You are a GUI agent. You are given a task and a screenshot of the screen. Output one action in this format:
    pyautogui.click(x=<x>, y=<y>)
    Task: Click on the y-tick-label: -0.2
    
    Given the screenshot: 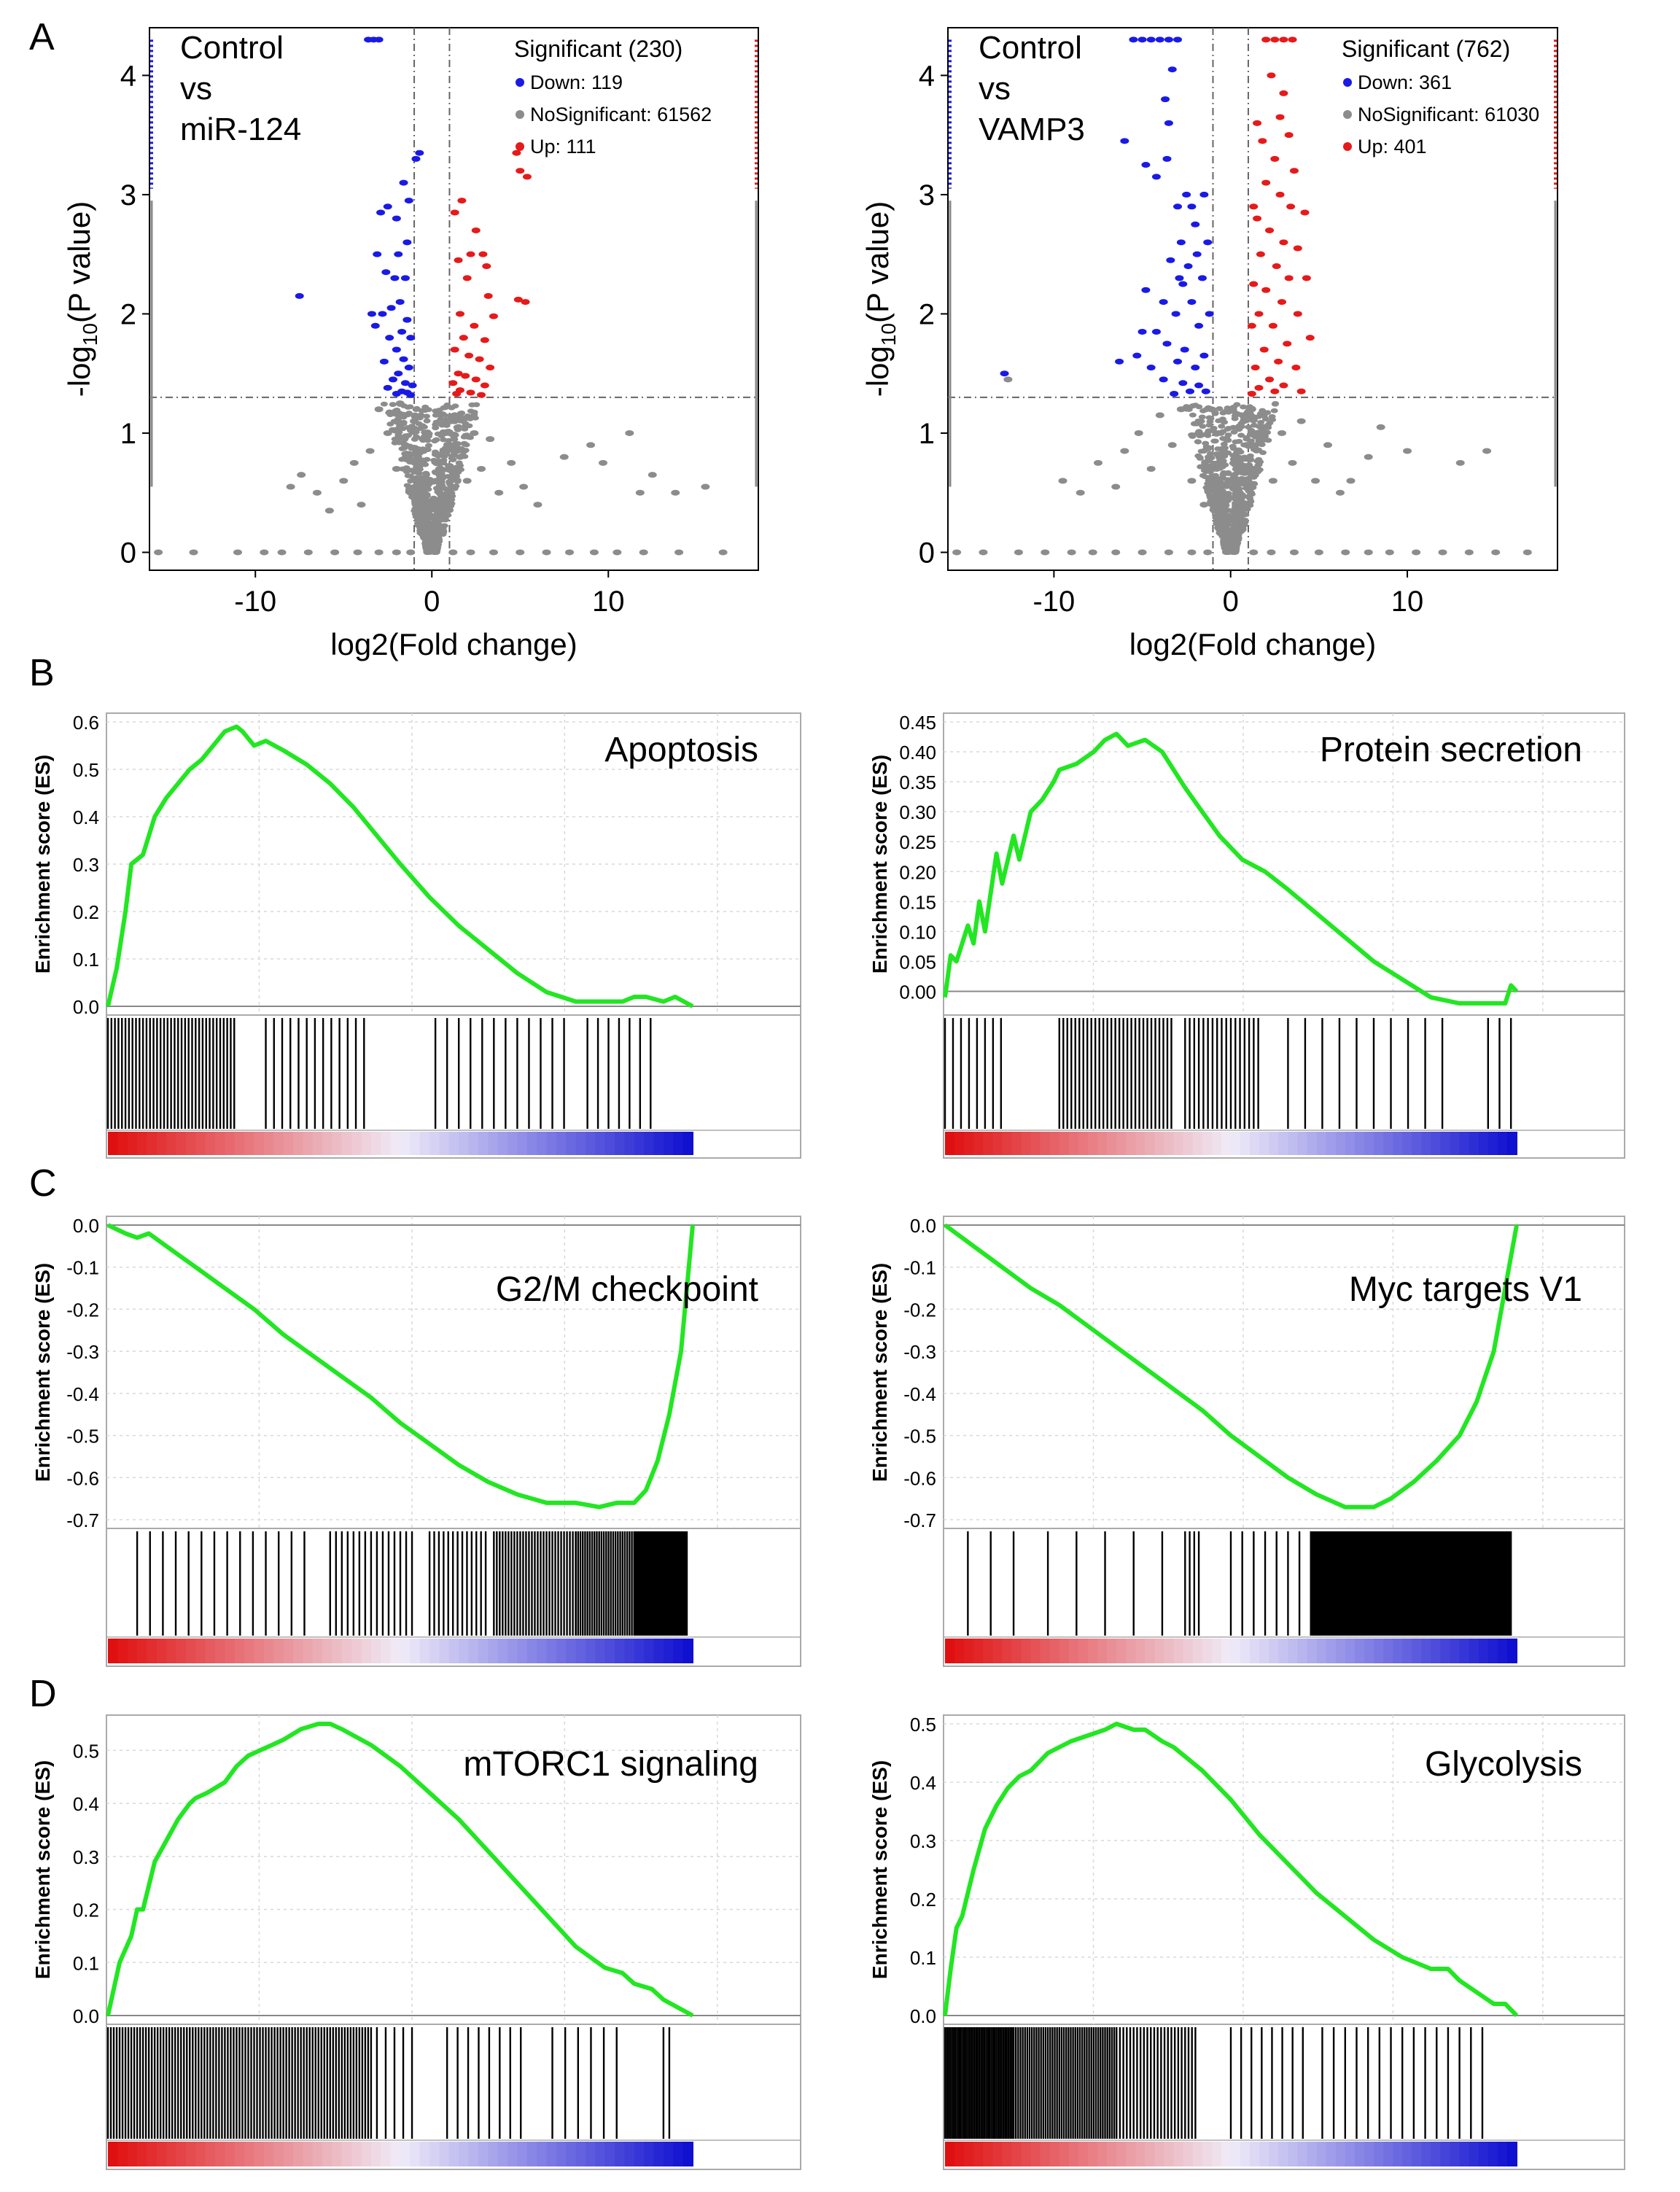 What is the action you would take?
    pyautogui.click(x=82, y=1310)
    